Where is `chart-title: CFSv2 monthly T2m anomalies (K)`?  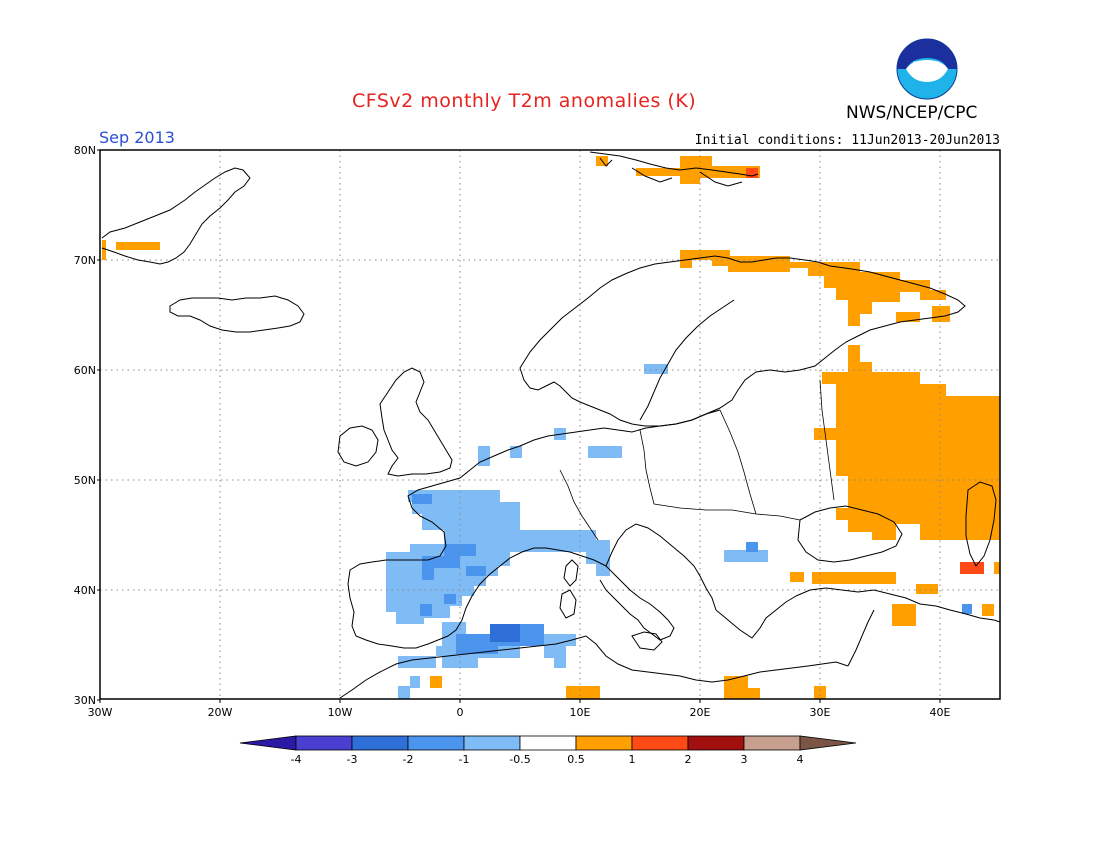 chart-title: CFSv2 monthly T2m anomalies (K) is located at coordinates (524, 101).